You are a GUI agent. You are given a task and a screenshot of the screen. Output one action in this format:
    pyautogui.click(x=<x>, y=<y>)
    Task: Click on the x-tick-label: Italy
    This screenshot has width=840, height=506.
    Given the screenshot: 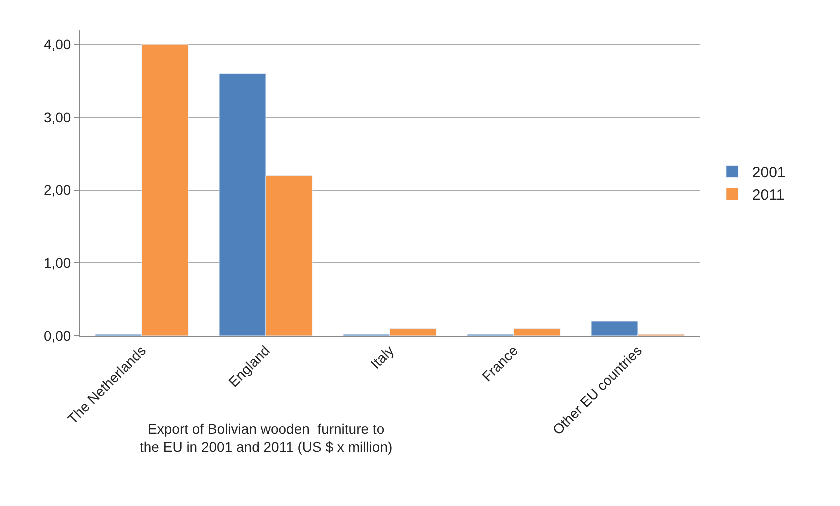 What is the action you would take?
    pyautogui.click(x=383, y=357)
    